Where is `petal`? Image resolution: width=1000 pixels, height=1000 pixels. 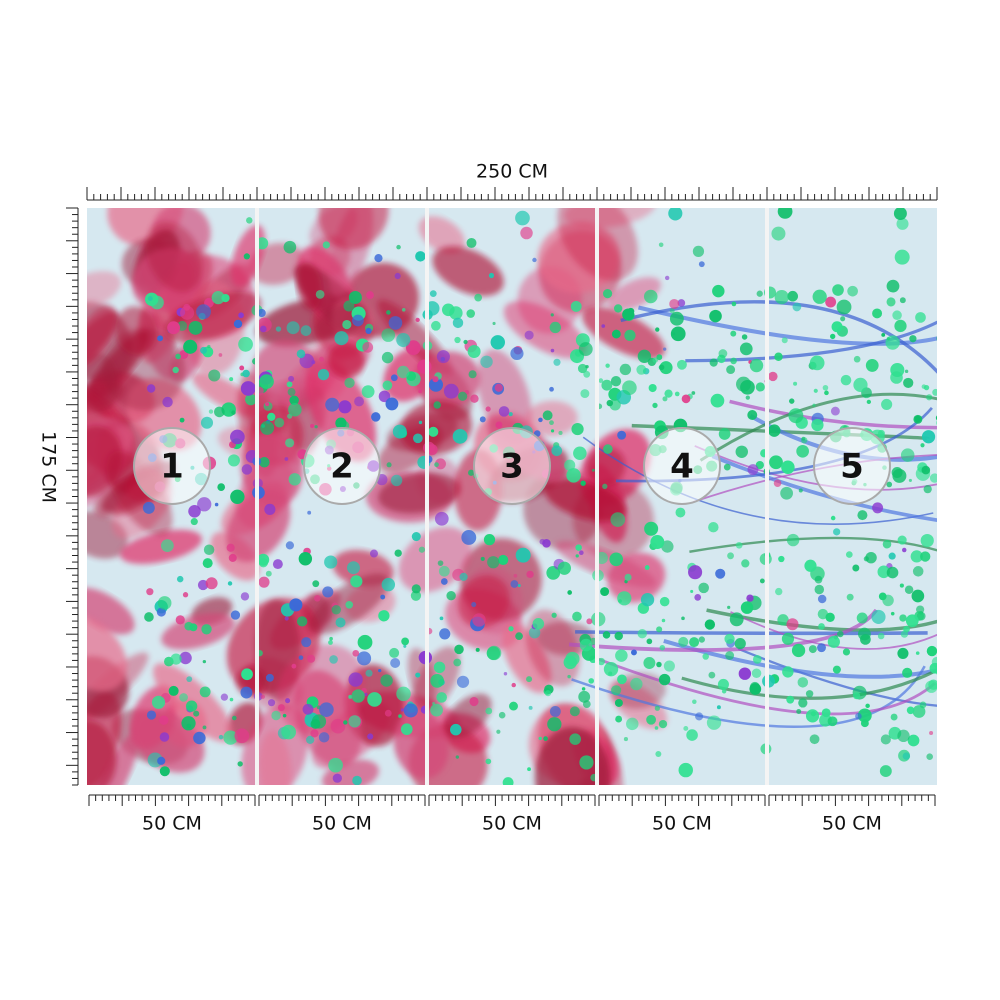
petal is located at coordinates (624, 333).